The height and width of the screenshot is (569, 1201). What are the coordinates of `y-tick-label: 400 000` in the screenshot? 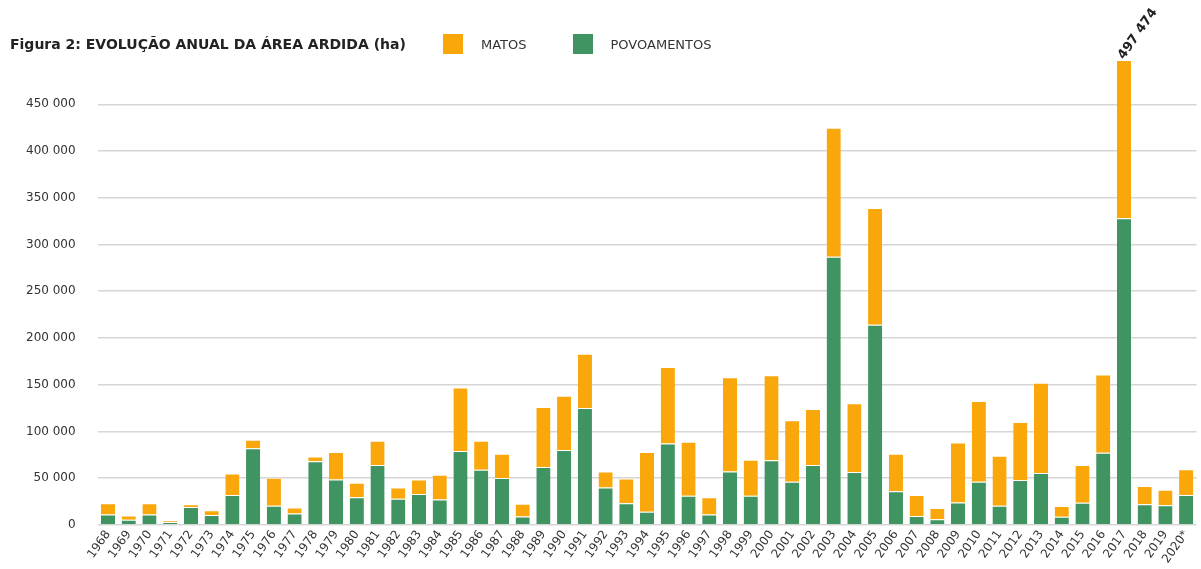 It's located at (51, 150).